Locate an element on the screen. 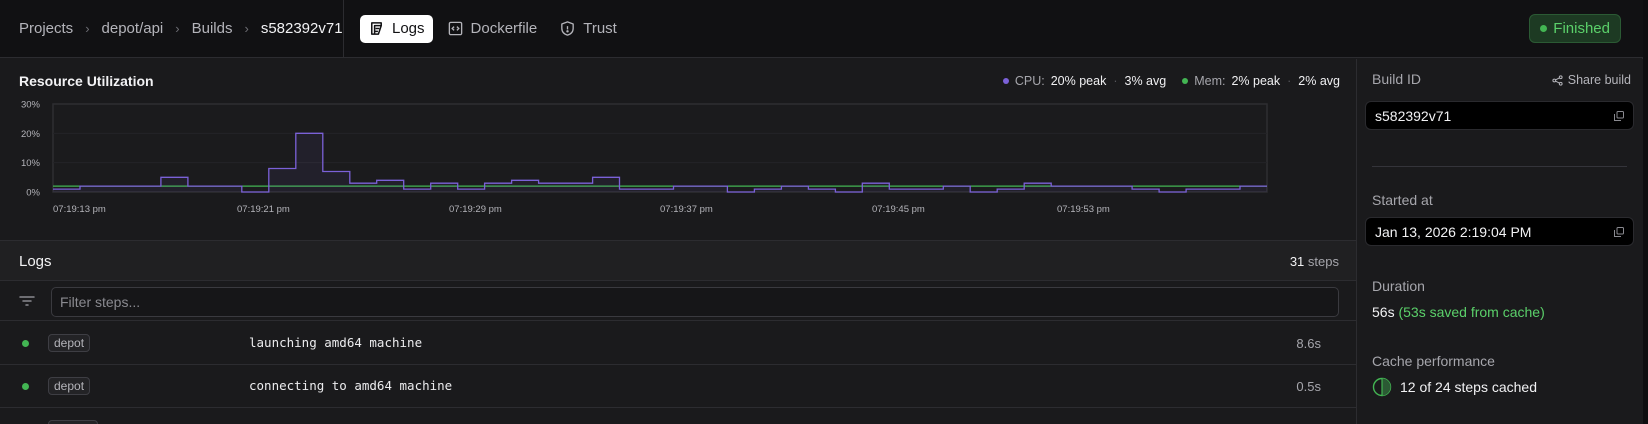 The width and height of the screenshot is (1648, 424). tab-dockerfile-label: Dockerfile is located at coordinates (504, 28).